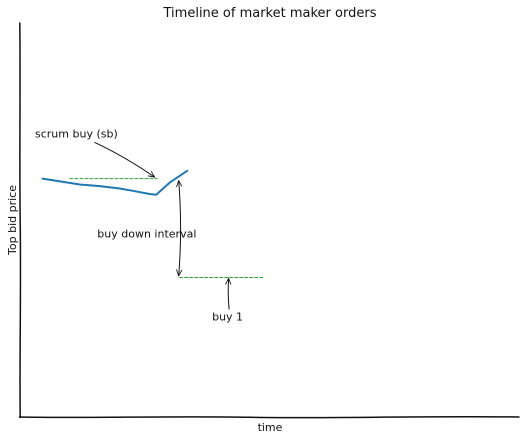  What do you see at coordinates (20, 220) in the screenshot?
I see `y-axis` at bounding box center [20, 220].